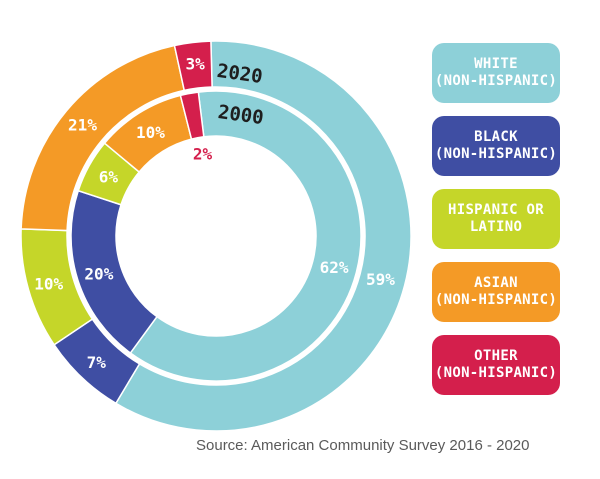  Describe the element at coordinates (496, 356) in the screenshot. I see `legend-item-line1: OTHER` at that location.